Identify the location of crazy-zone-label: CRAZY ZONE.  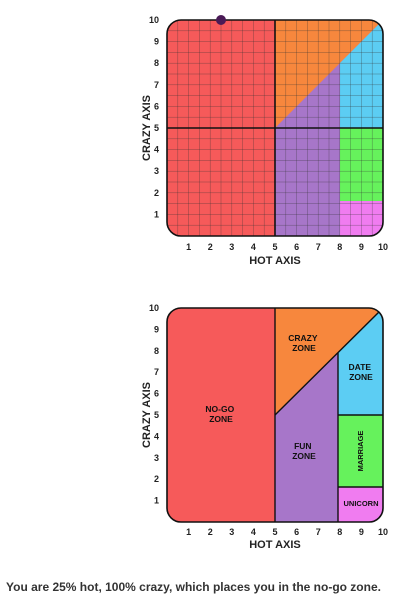
(304, 343).